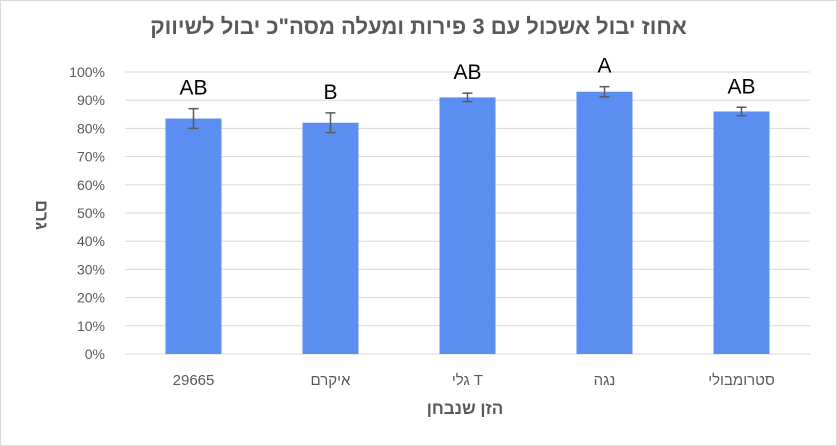  I want to click on y-tick-label: 60%, so click(91, 185).